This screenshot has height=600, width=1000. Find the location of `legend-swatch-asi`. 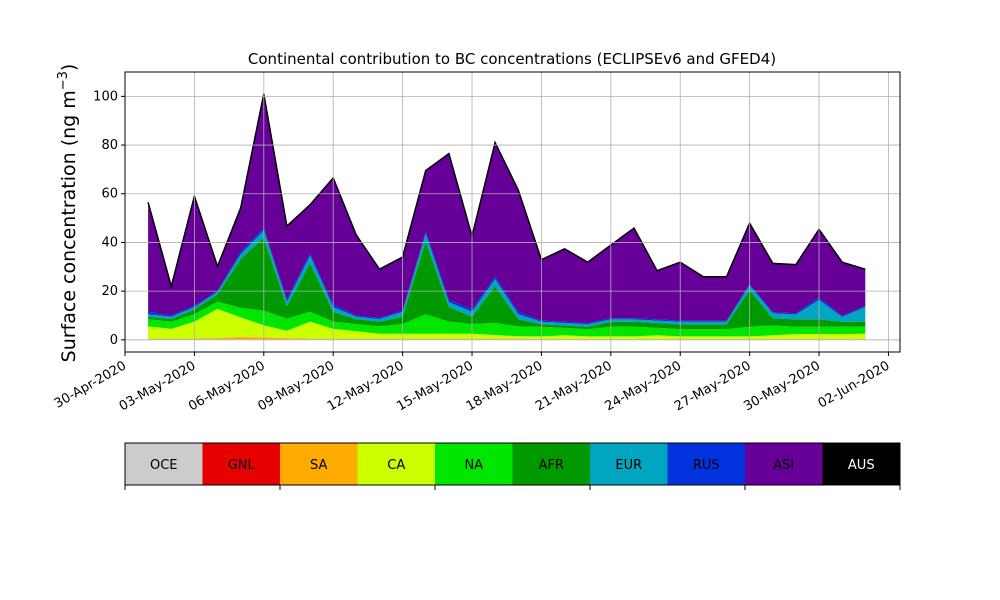

legend-swatch-asi is located at coordinates (784, 464).